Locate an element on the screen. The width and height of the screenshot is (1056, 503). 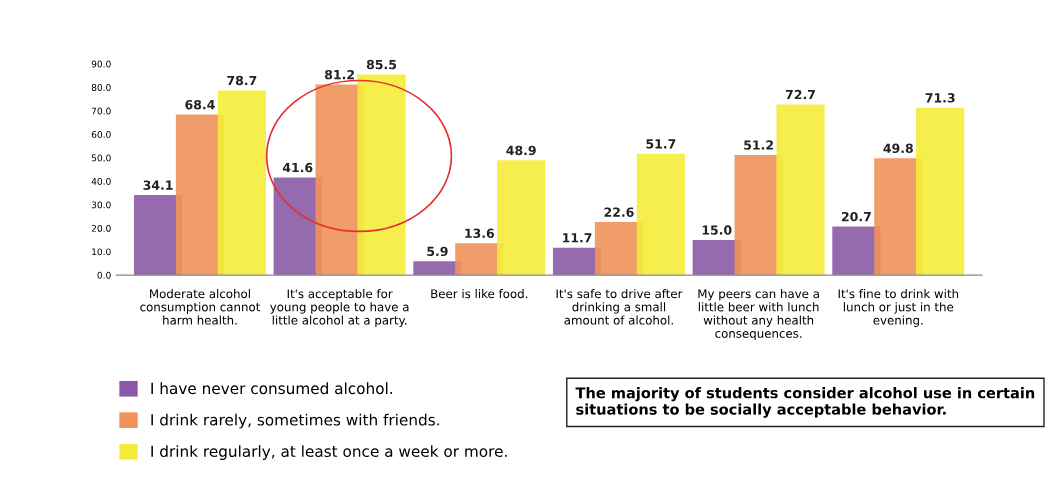
data-label: 13.6 is located at coordinates (480, 233).